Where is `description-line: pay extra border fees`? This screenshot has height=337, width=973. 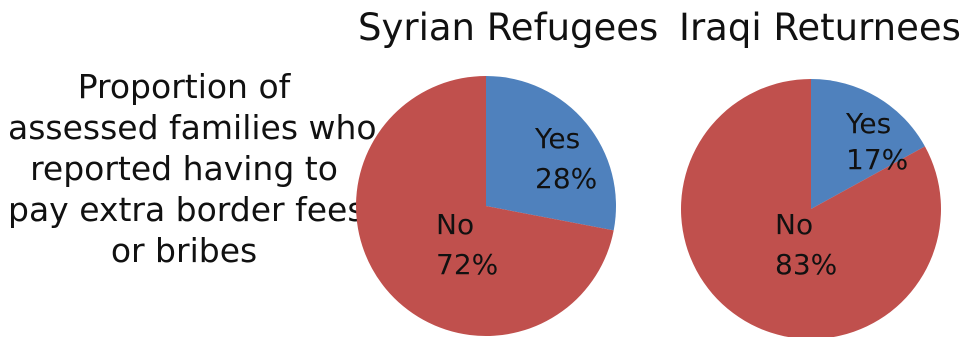
description-line: pay extra border fees is located at coordinates (186, 209).